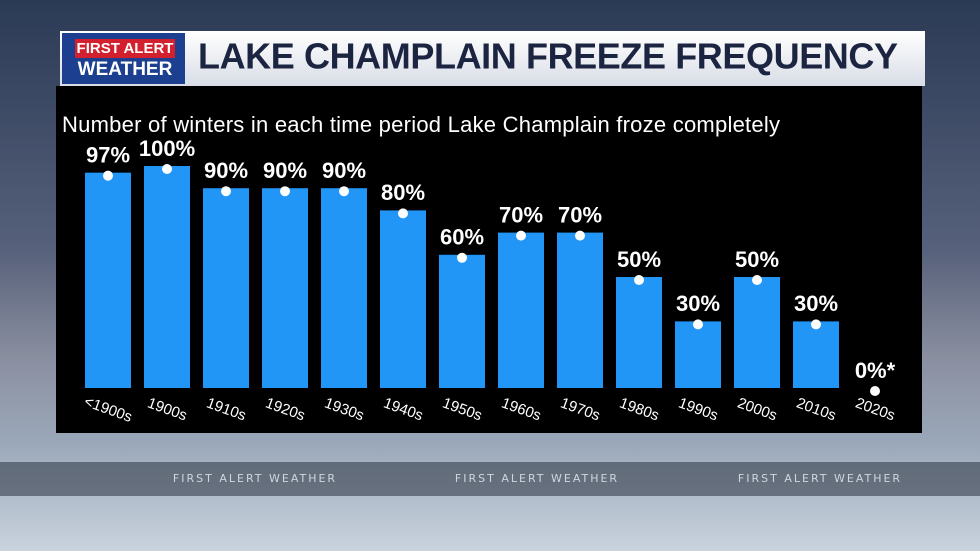 The image size is (980, 551). Describe the element at coordinates (125, 69) in the screenshot. I see `logo-text: WEATHER` at that location.